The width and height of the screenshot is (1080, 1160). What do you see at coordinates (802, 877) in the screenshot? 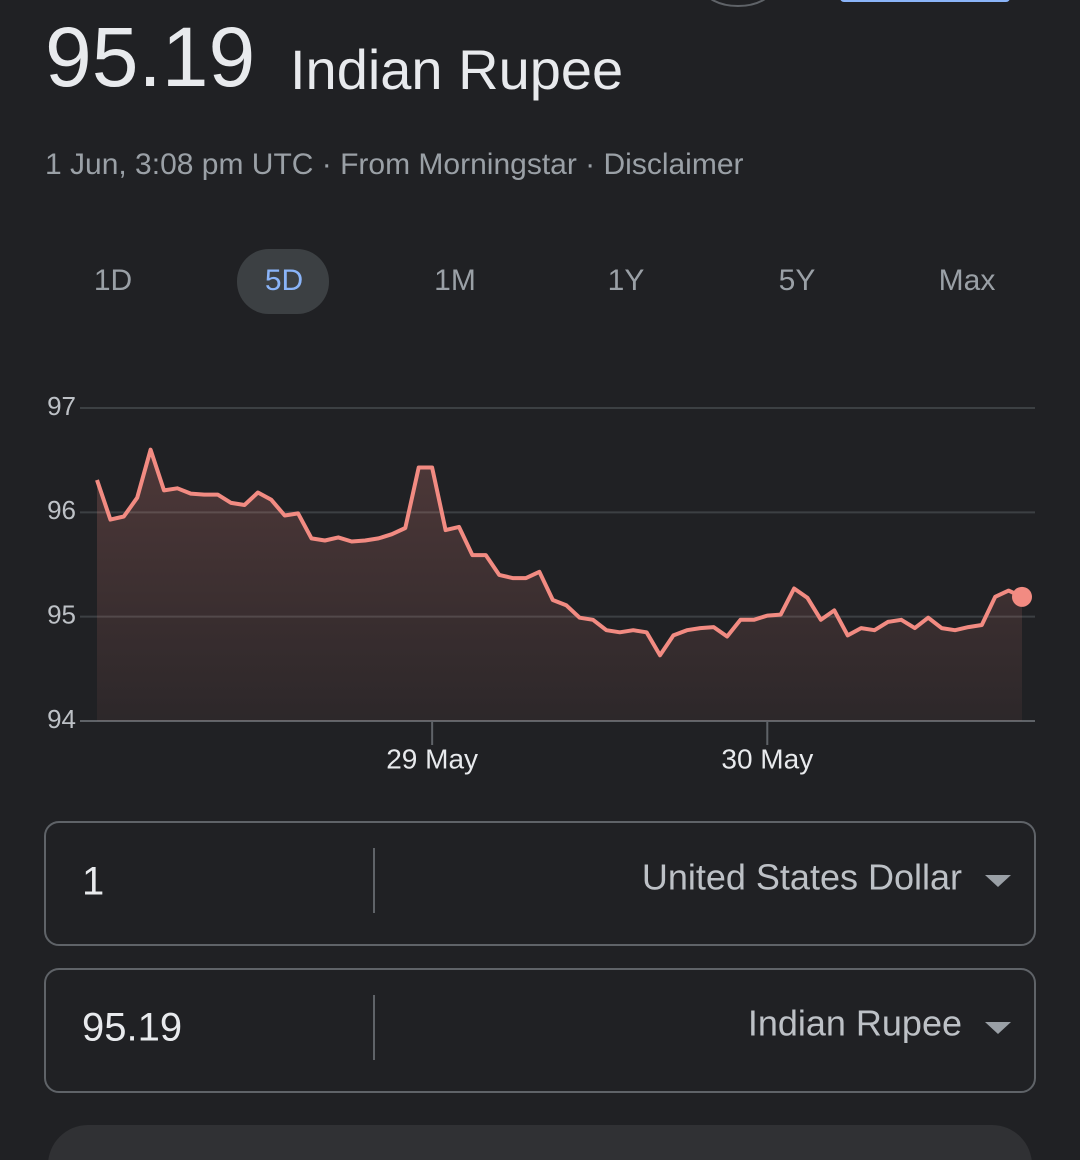
I see `from-currency: United States Dollar` at bounding box center [802, 877].